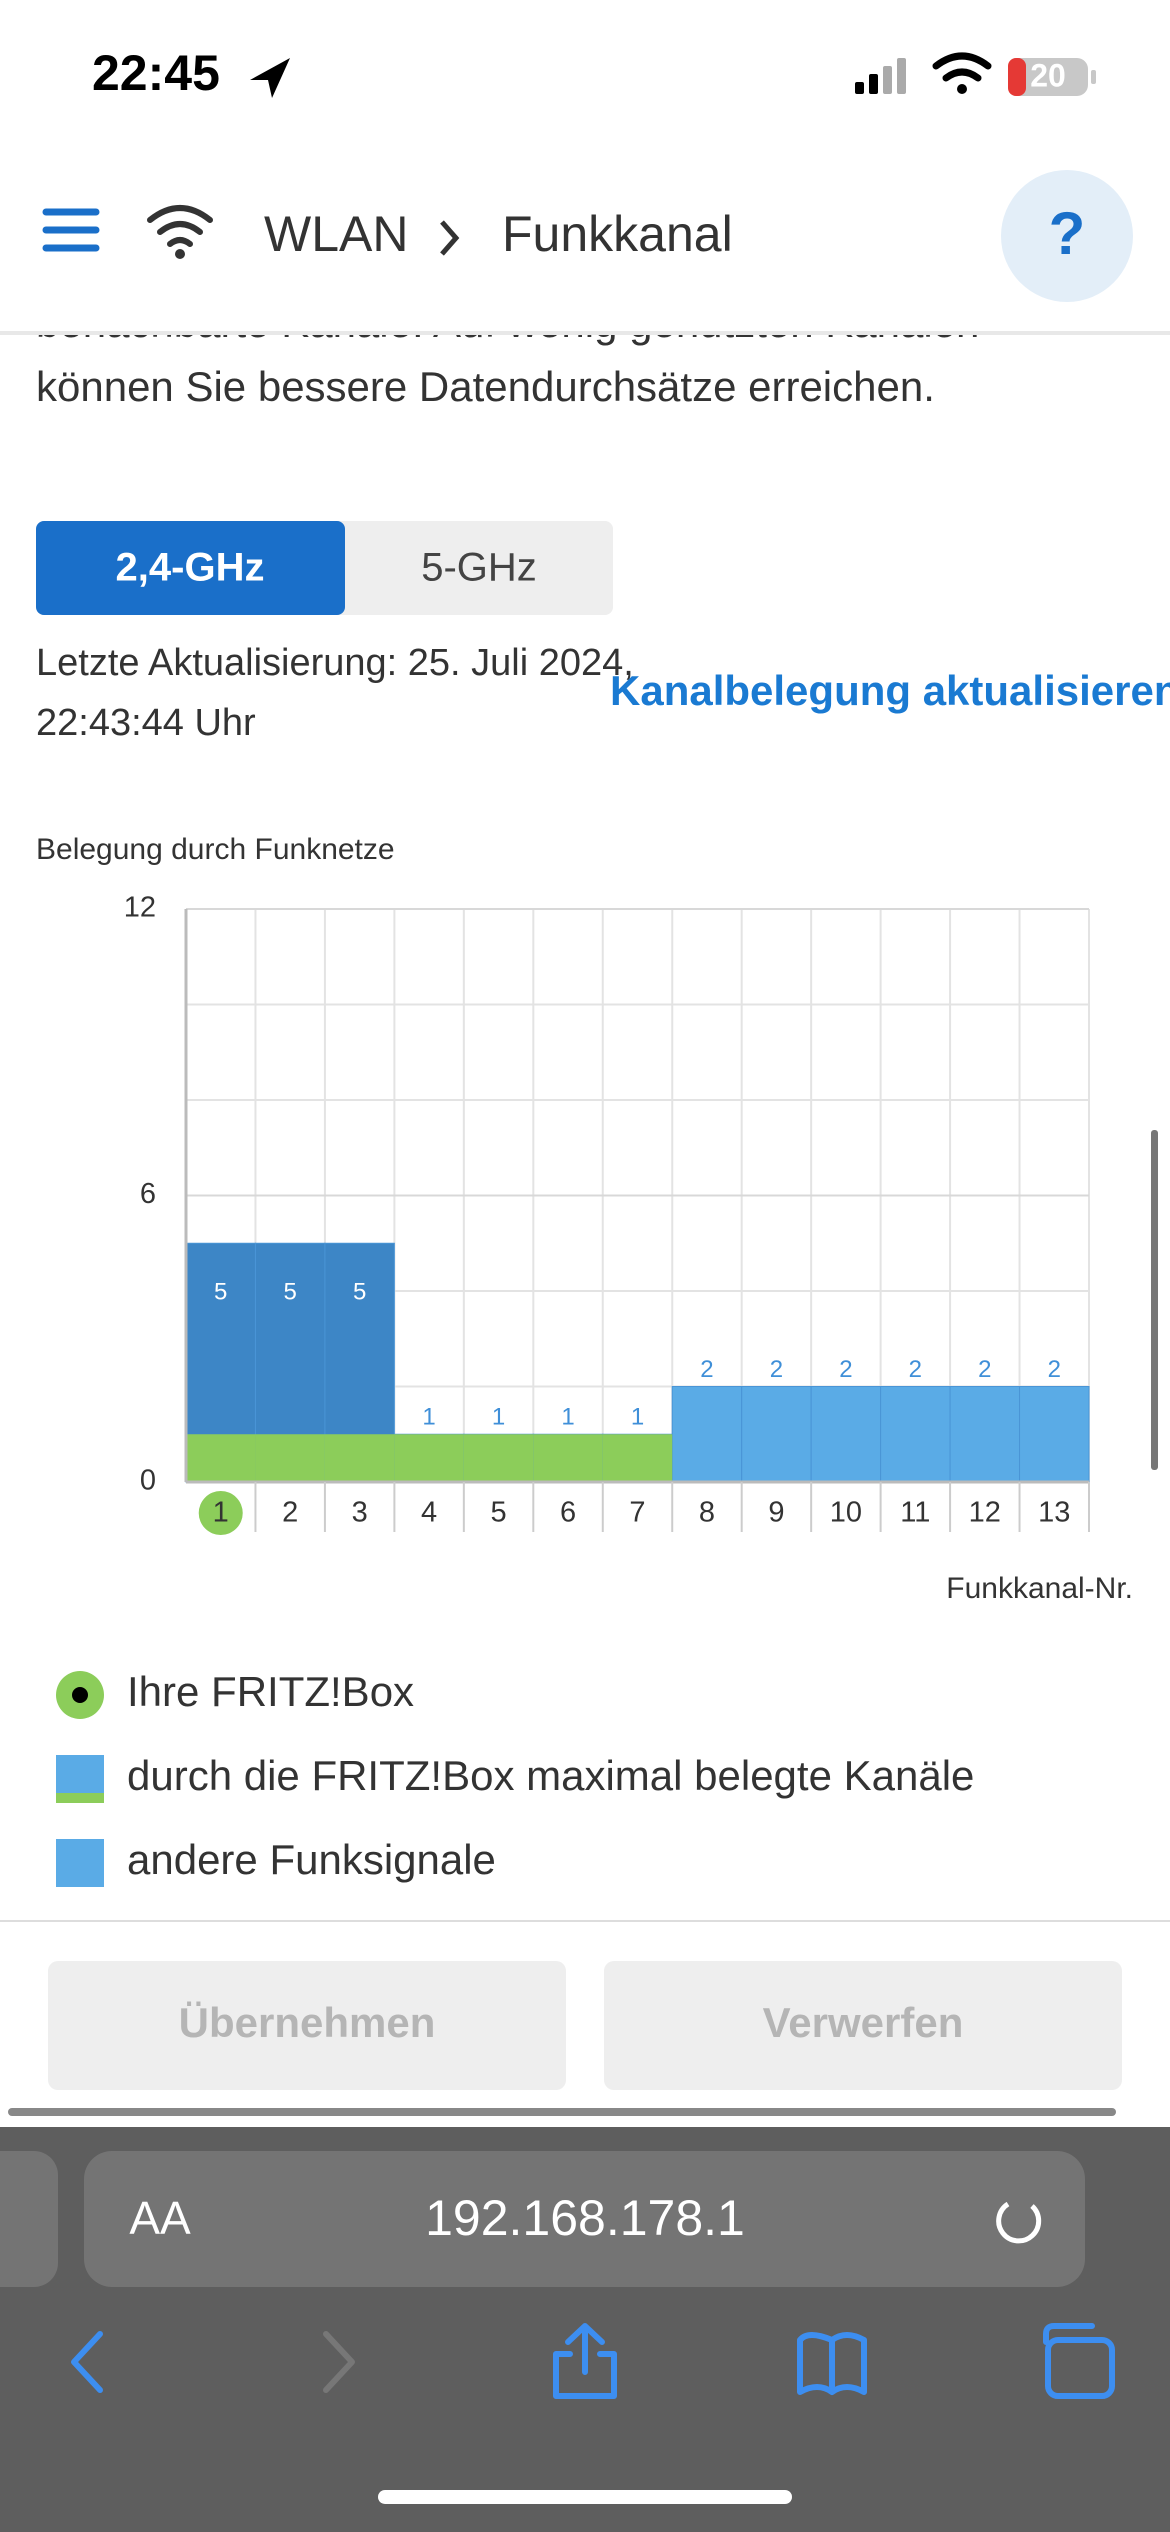  Describe the element at coordinates (985, 1513) in the screenshot. I see `x-tick-label: 12` at that location.